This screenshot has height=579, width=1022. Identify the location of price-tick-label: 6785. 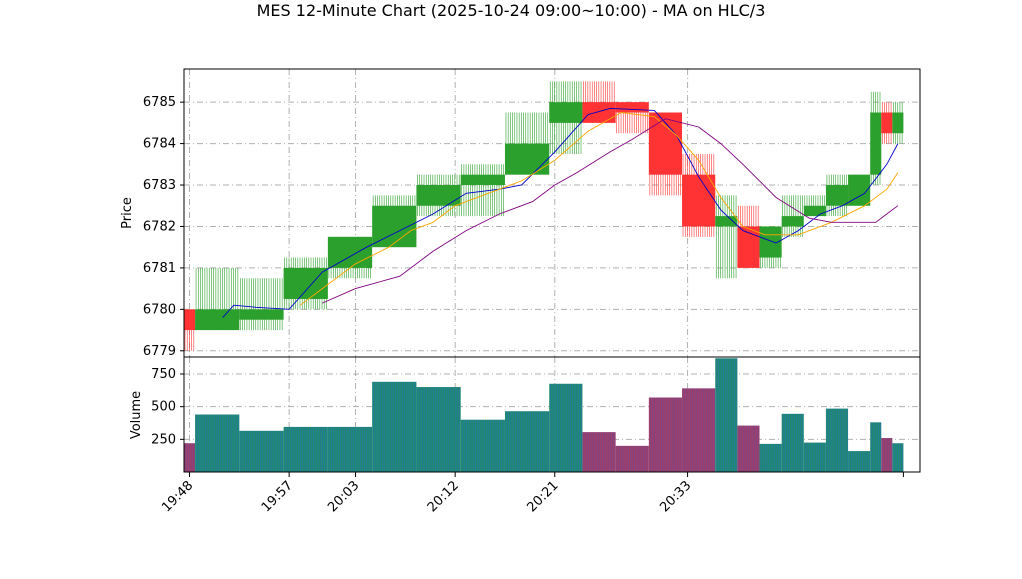
(159, 102).